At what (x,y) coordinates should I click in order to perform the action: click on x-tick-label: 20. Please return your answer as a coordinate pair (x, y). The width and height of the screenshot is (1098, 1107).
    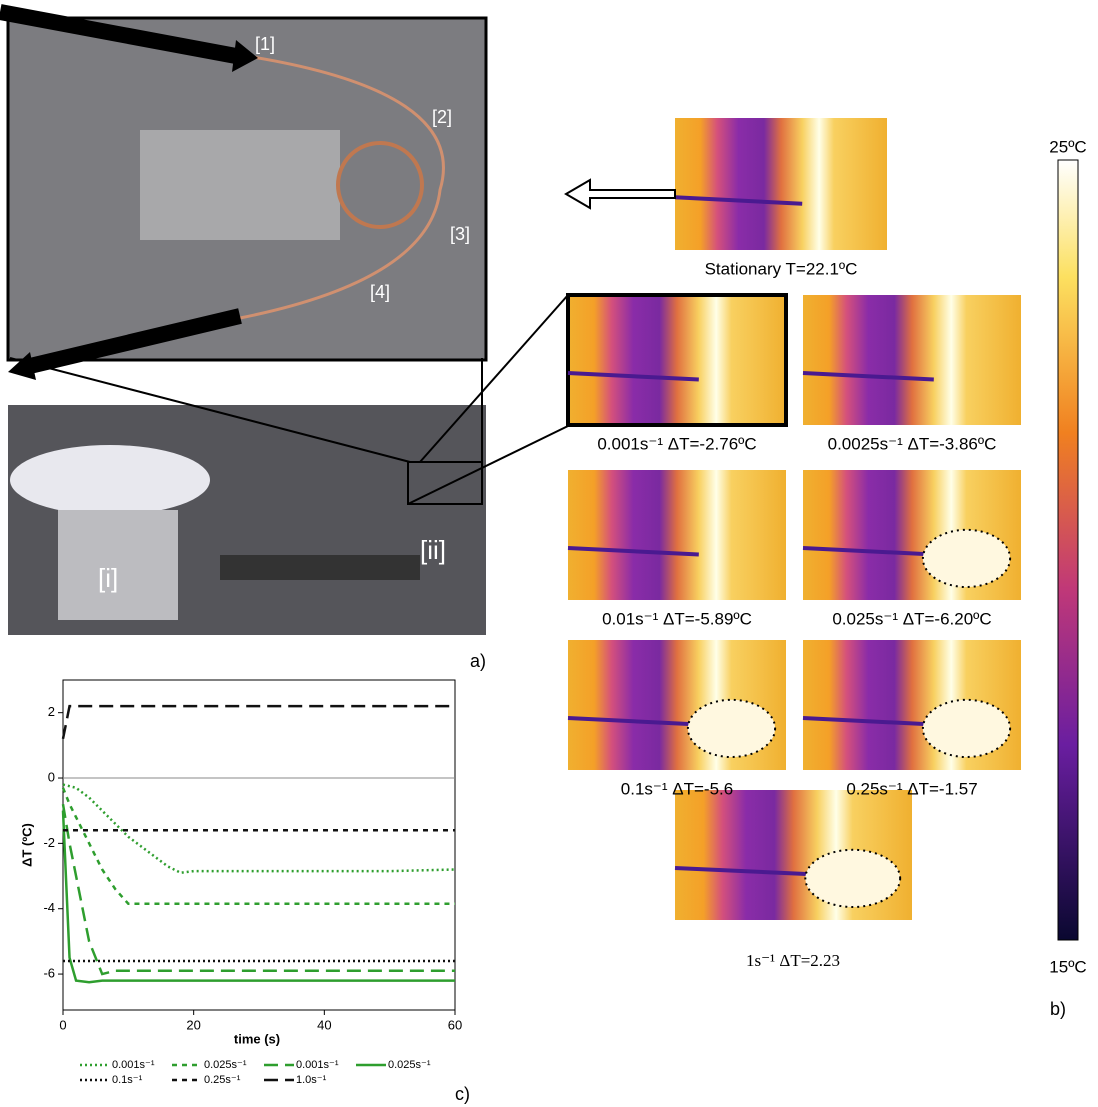
    Looking at the image, I should click on (193, 1024).